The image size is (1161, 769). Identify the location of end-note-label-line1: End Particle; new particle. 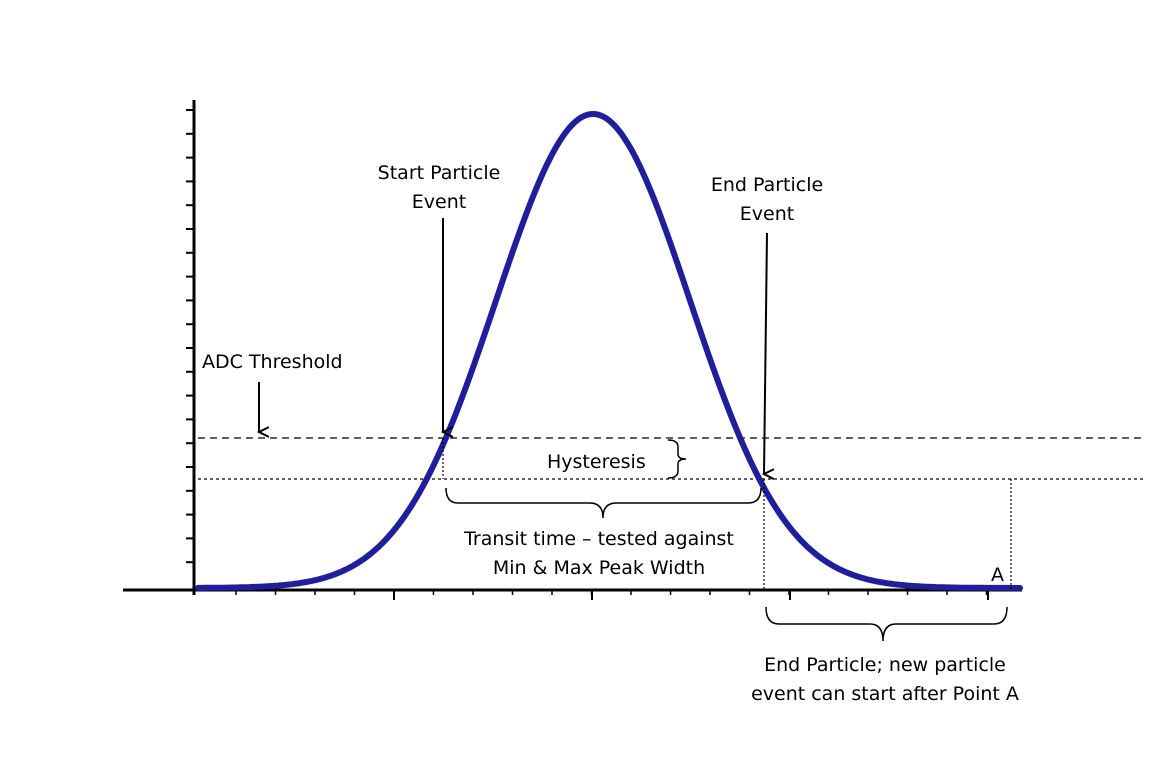
(885, 665).